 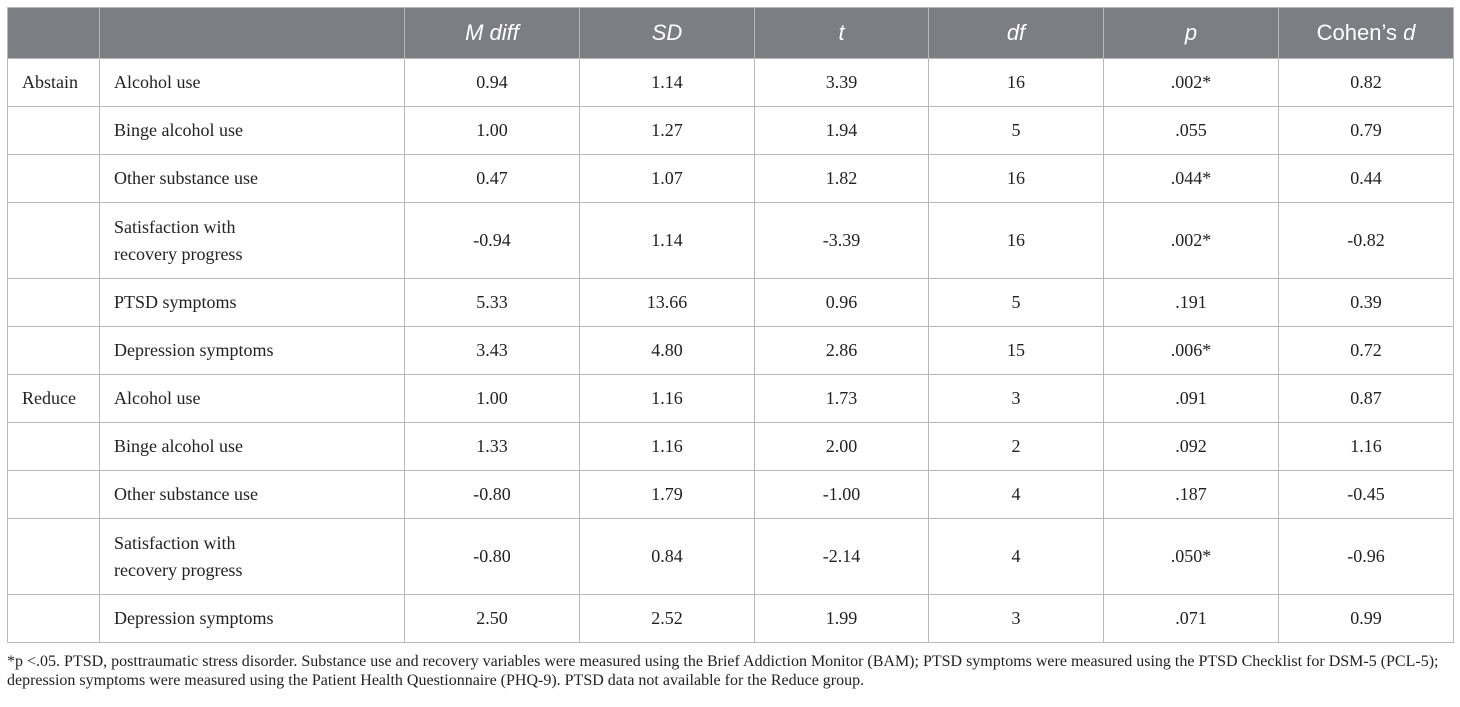 What do you see at coordinates (841, 240) in the screenshot?
I see `t-cell: -3.39` at bounding box center [841, 240].